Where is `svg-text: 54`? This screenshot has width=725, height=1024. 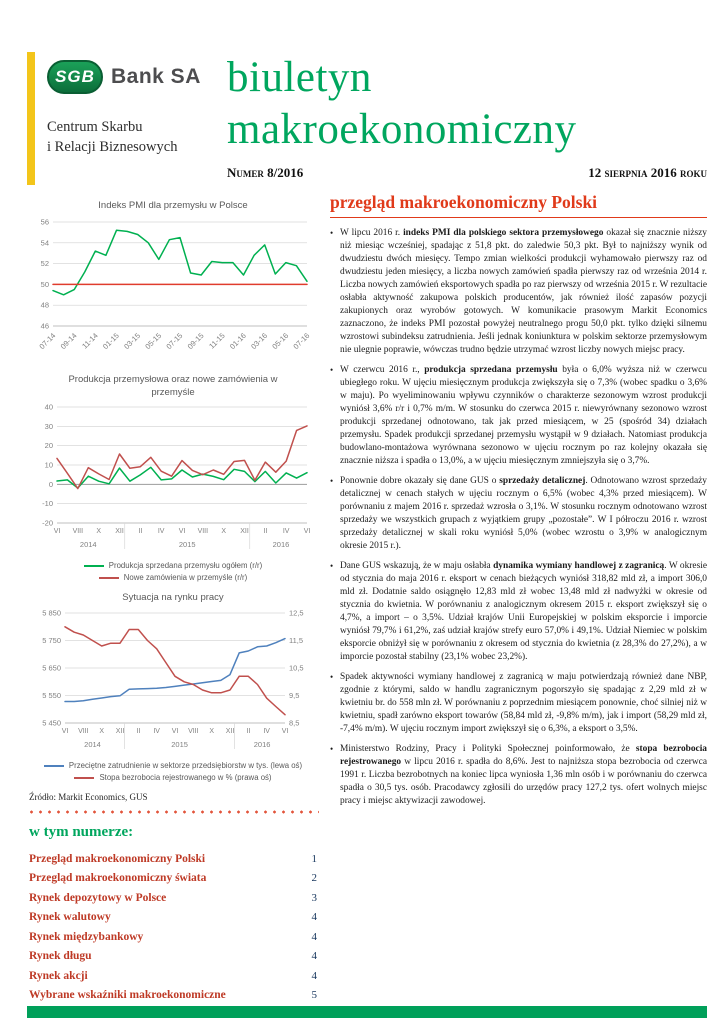
svg-text: 54 is located at coordinates (45, 243).